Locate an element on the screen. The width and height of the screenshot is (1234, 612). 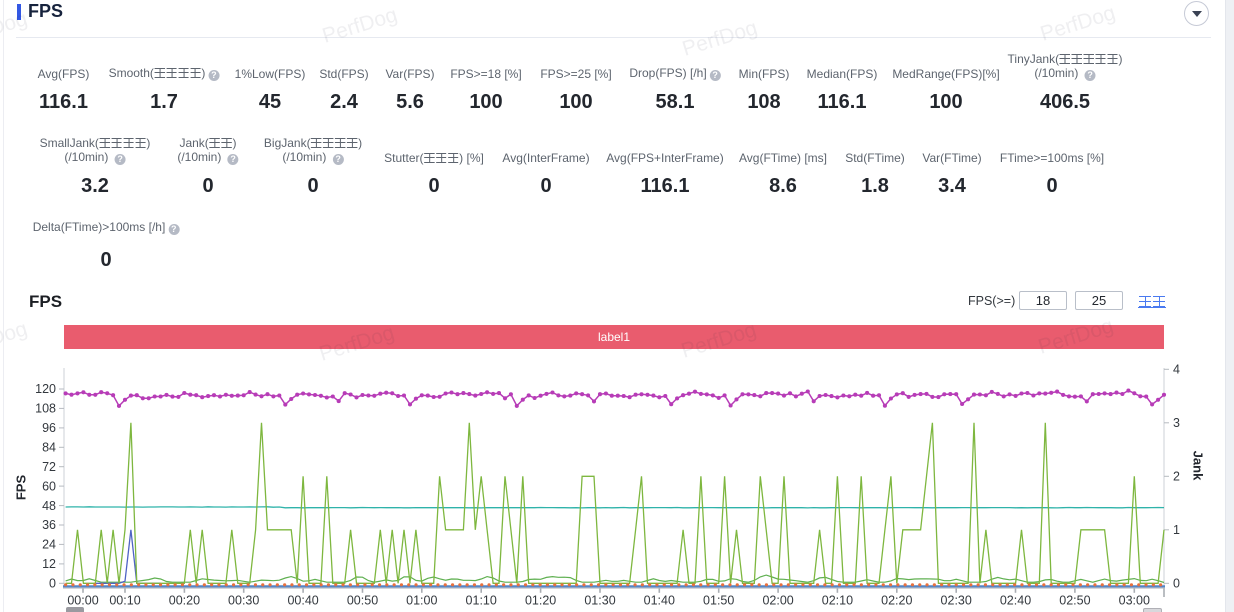
svg-text: 01:10 is located at coordinates (481, 601).